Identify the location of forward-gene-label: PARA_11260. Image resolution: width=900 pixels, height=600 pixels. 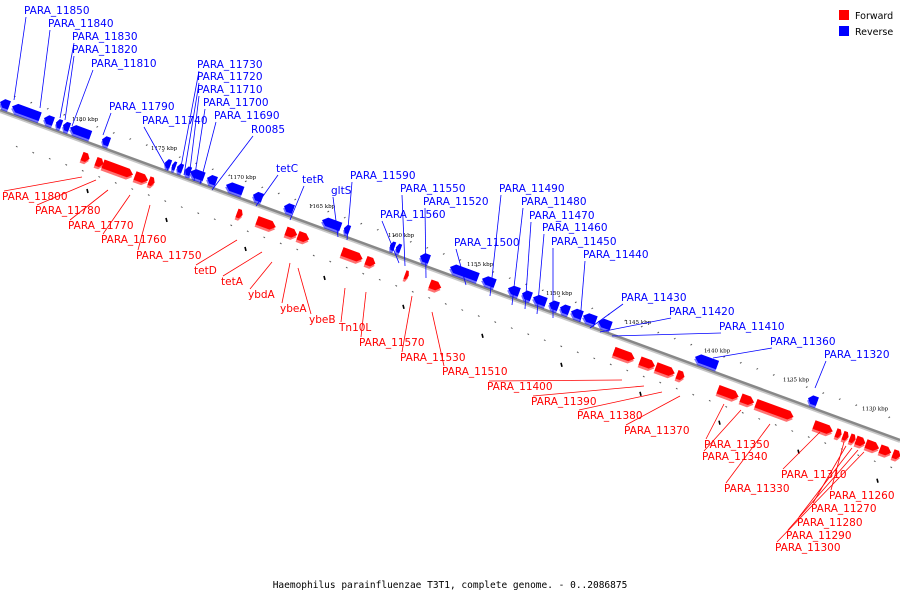
(862, 496).